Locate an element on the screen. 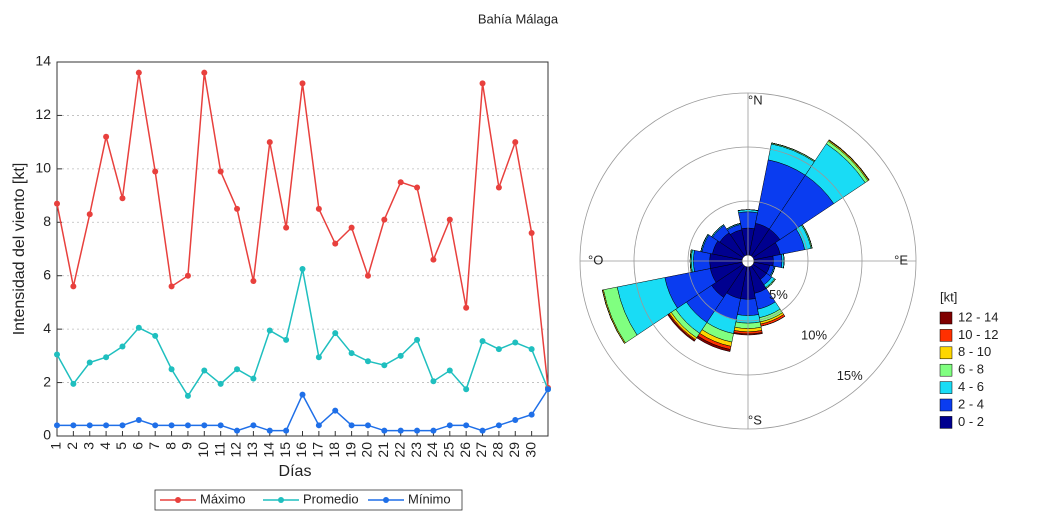  x-tick-label: 17 is located at coordinates (318, 450).